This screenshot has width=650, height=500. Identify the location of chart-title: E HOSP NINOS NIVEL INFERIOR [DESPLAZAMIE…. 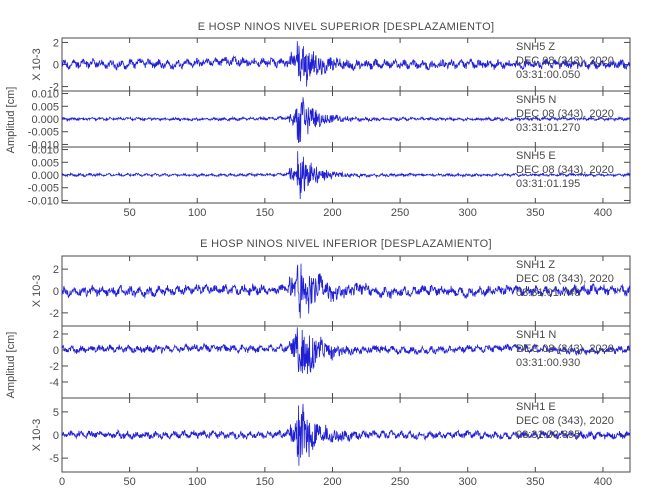
(346, 244).